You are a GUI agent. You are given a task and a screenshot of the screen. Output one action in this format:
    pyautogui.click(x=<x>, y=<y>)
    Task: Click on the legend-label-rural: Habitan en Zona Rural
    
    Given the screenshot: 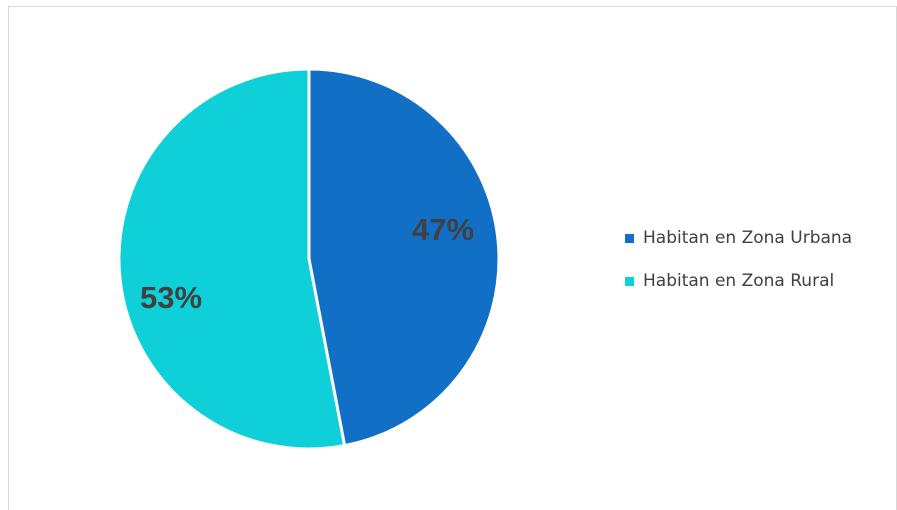 What is the action you would take?
    pyautogui.click(x=739, y=281)
    